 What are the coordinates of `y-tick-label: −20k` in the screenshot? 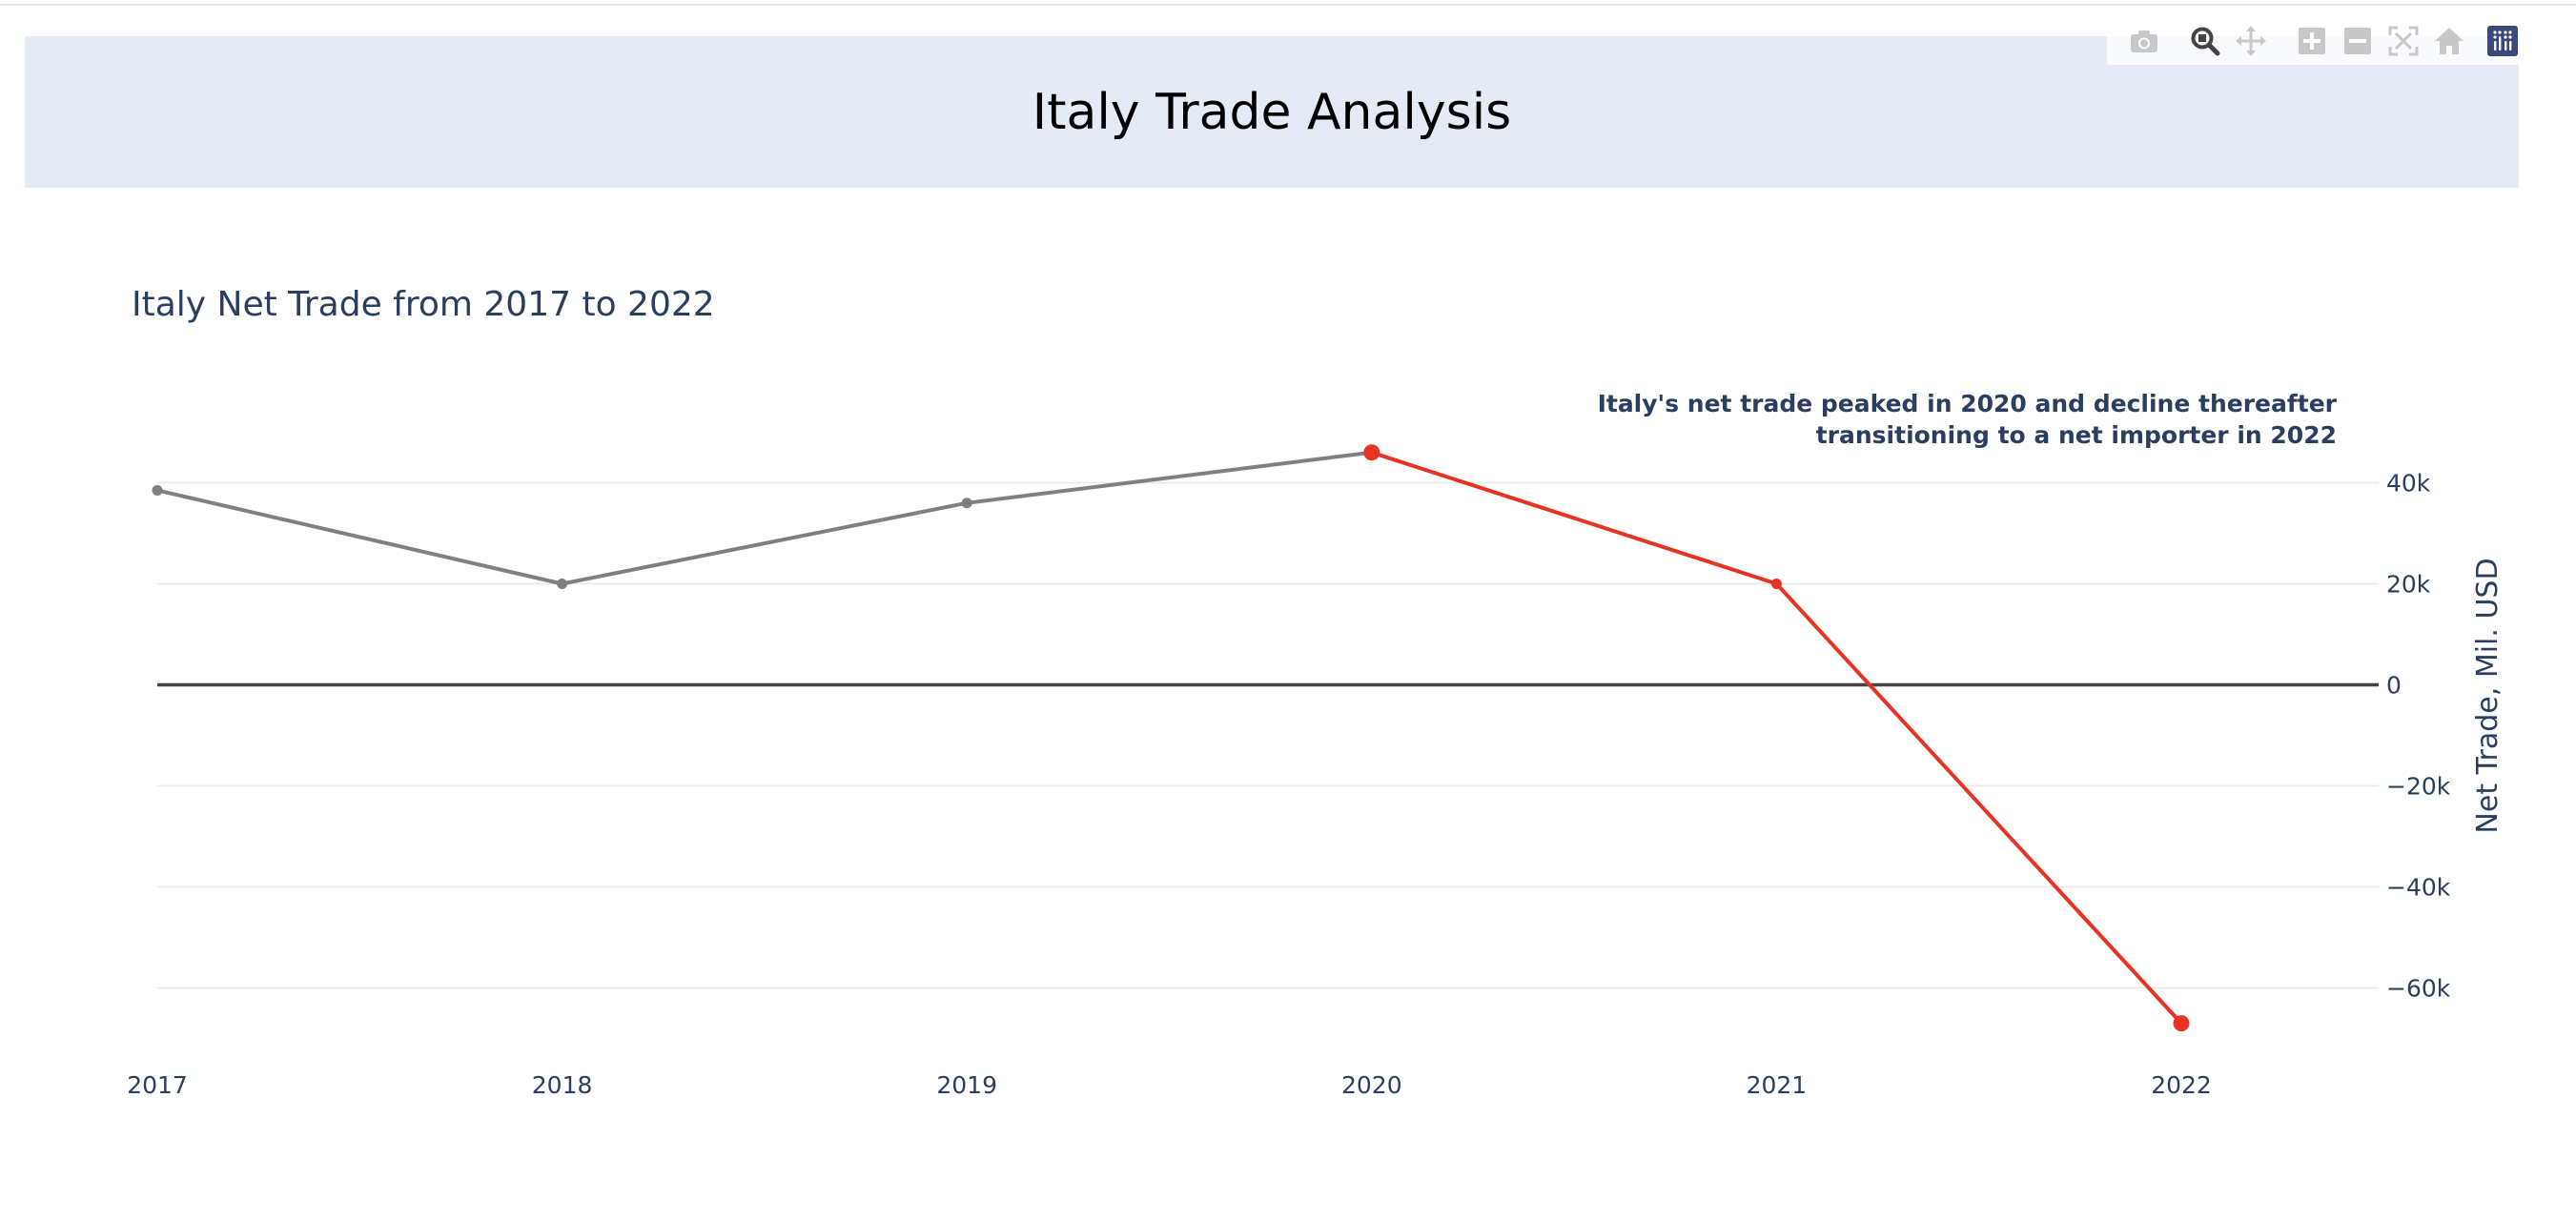 It's located at (2418, 787).